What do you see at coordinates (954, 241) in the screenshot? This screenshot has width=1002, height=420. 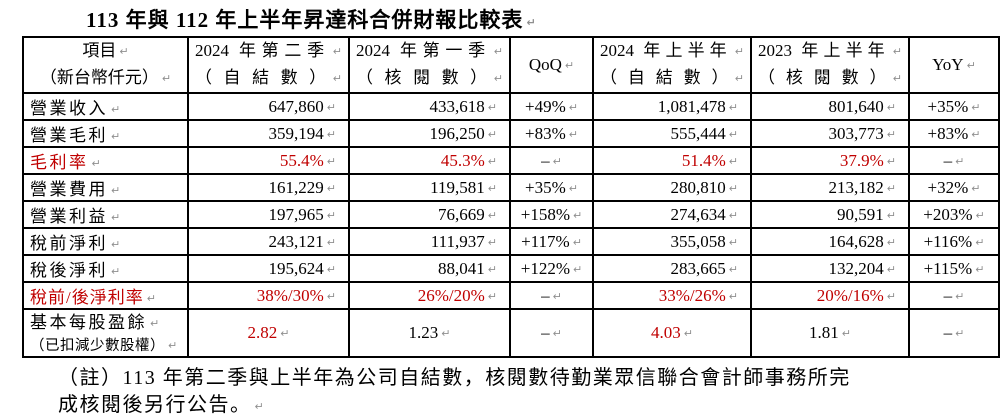 I see `table-cell-yoy: +116% ↵` at bounding box center [954, 241].